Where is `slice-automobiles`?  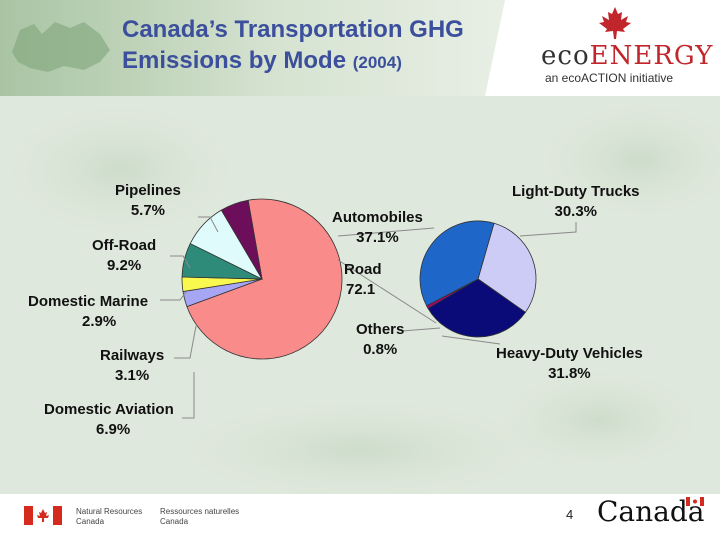 slice-automobiles is located at coordinates (457, 263).